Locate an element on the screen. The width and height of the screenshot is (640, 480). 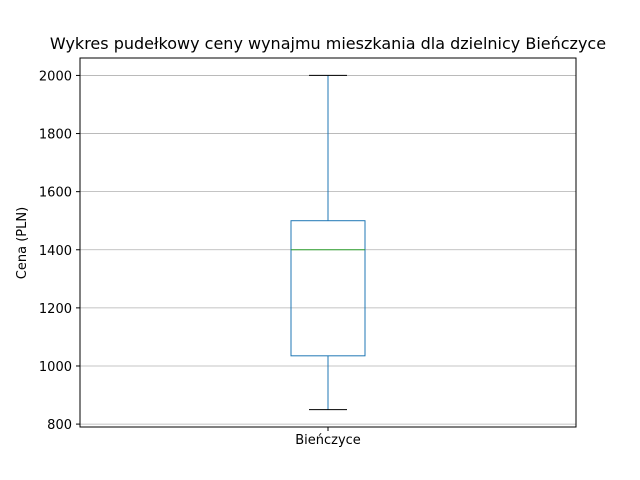
x-axis-ticks: Bieńczyce is located at coordinates (328, 437).